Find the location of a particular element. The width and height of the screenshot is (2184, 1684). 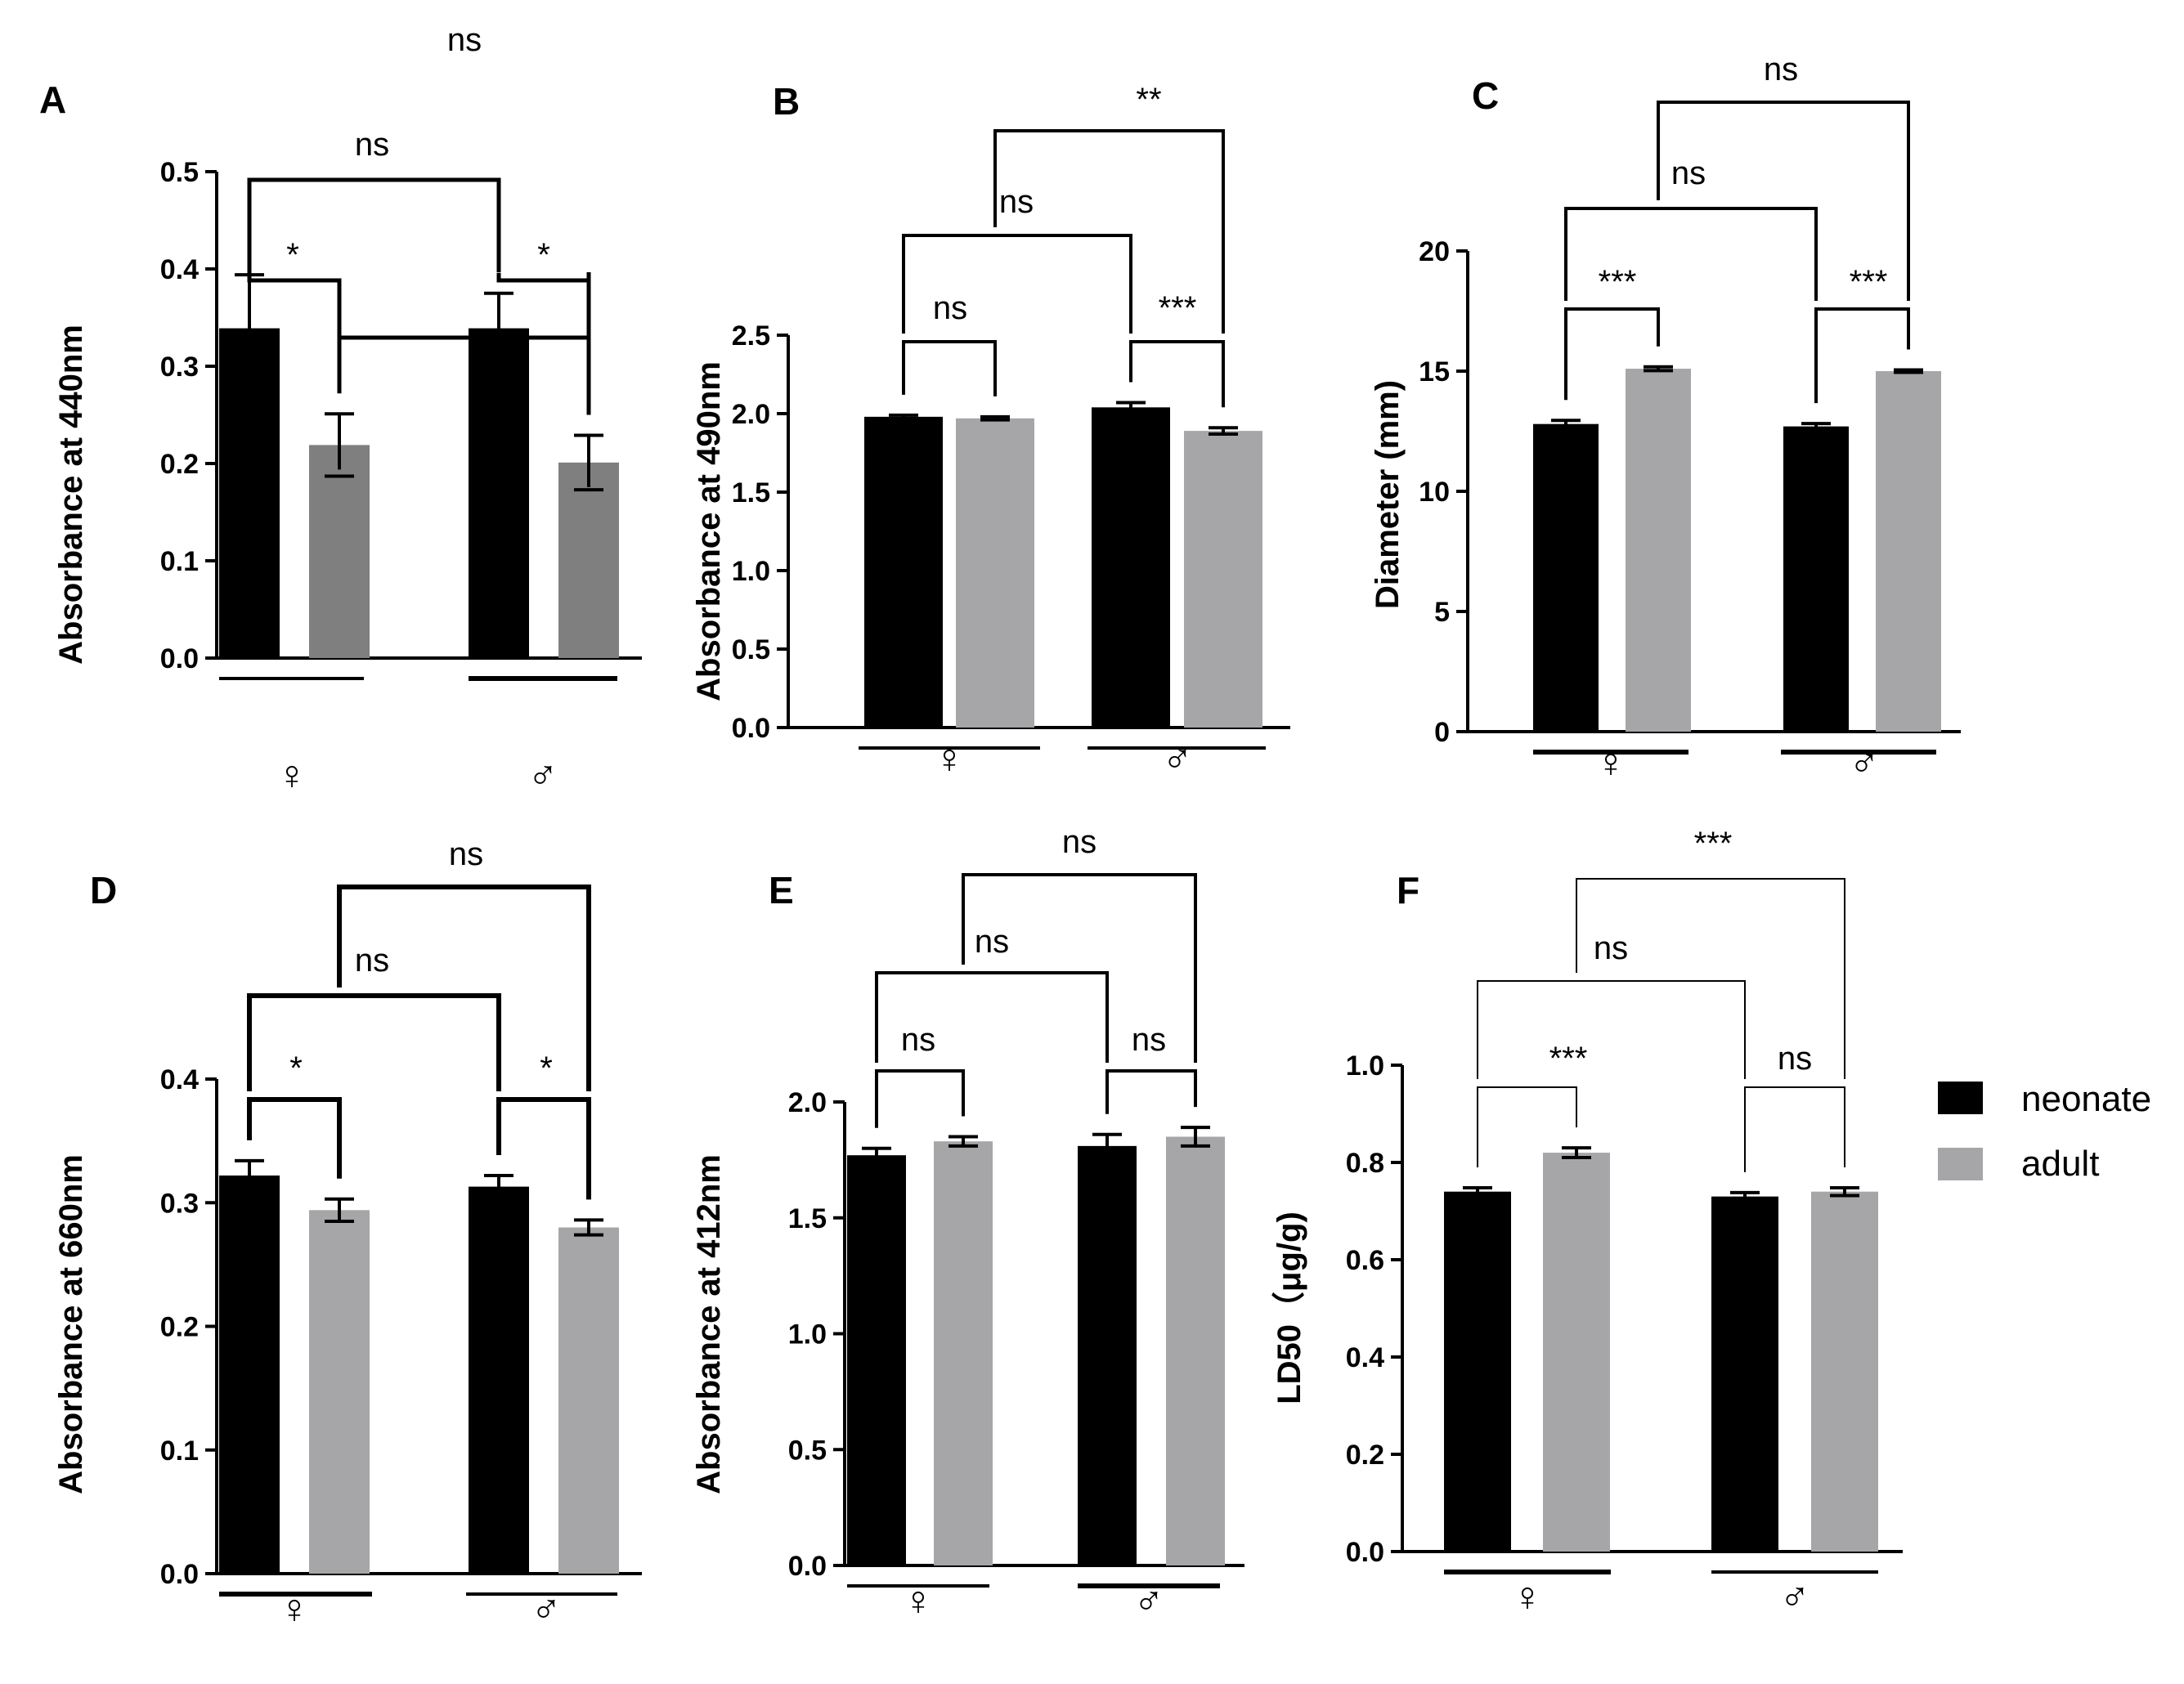

chart-panel-c: C Diameter (mm) 0 5 10 15 20 ♀ ♂ *** *** ns ns is located at coordinates (1666, 419).